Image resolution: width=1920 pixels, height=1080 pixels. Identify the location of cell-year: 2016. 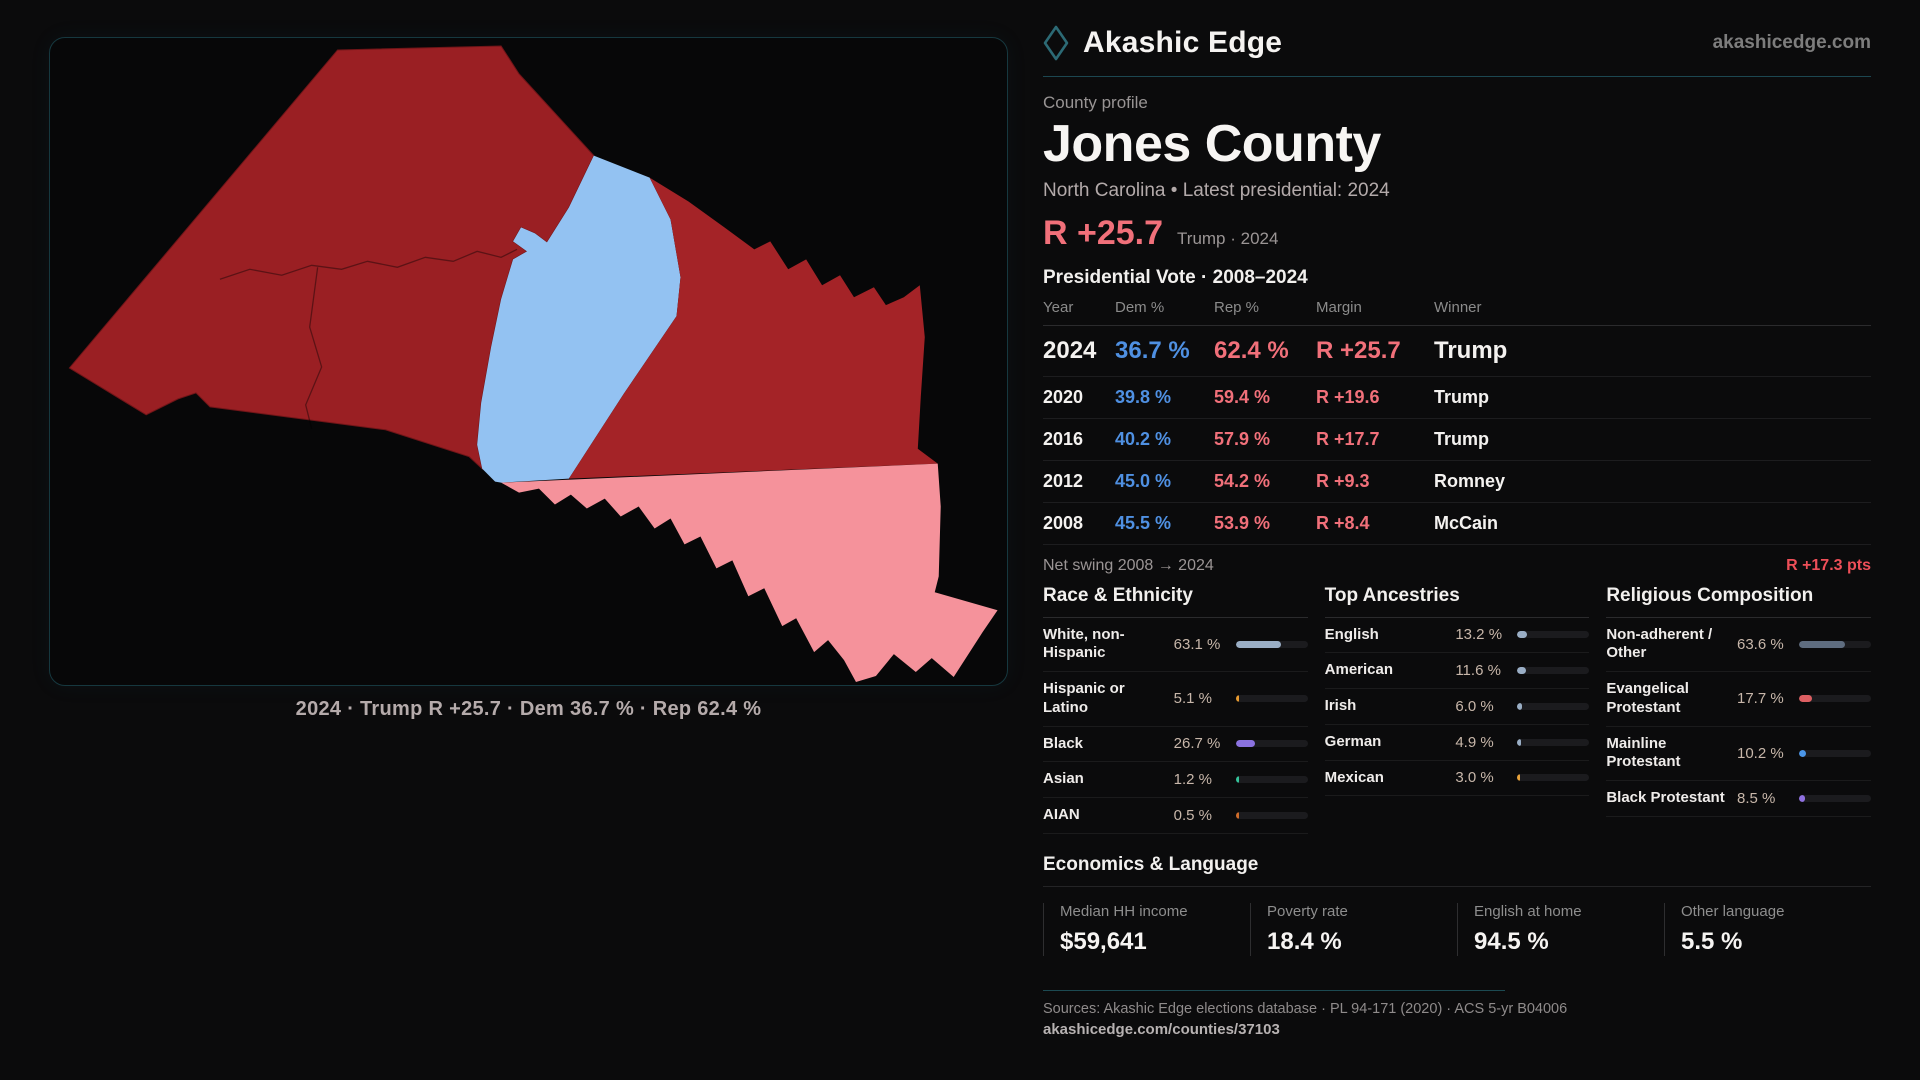
(1063, 438).